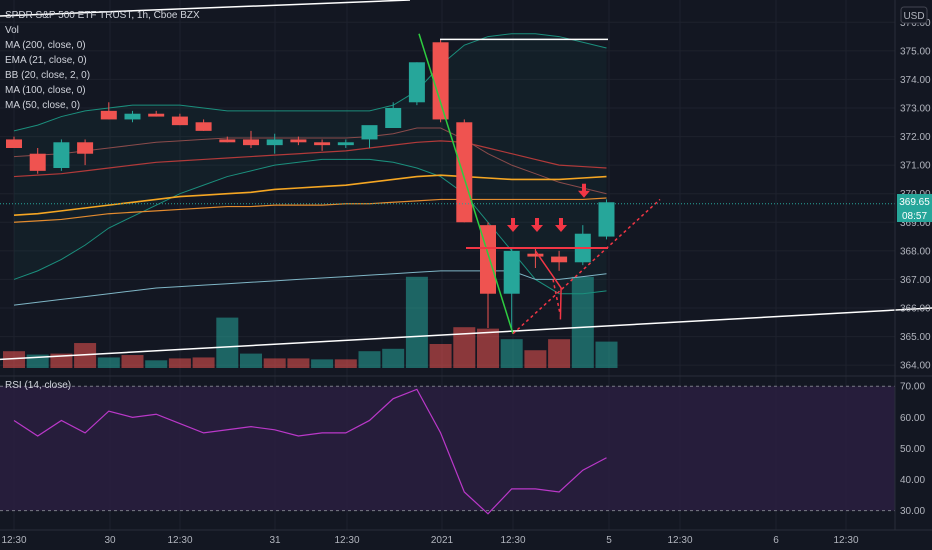 Image resolution: width=932 pixels, height=550 pixels. I want to click on moving-averages, so click(310, 175).